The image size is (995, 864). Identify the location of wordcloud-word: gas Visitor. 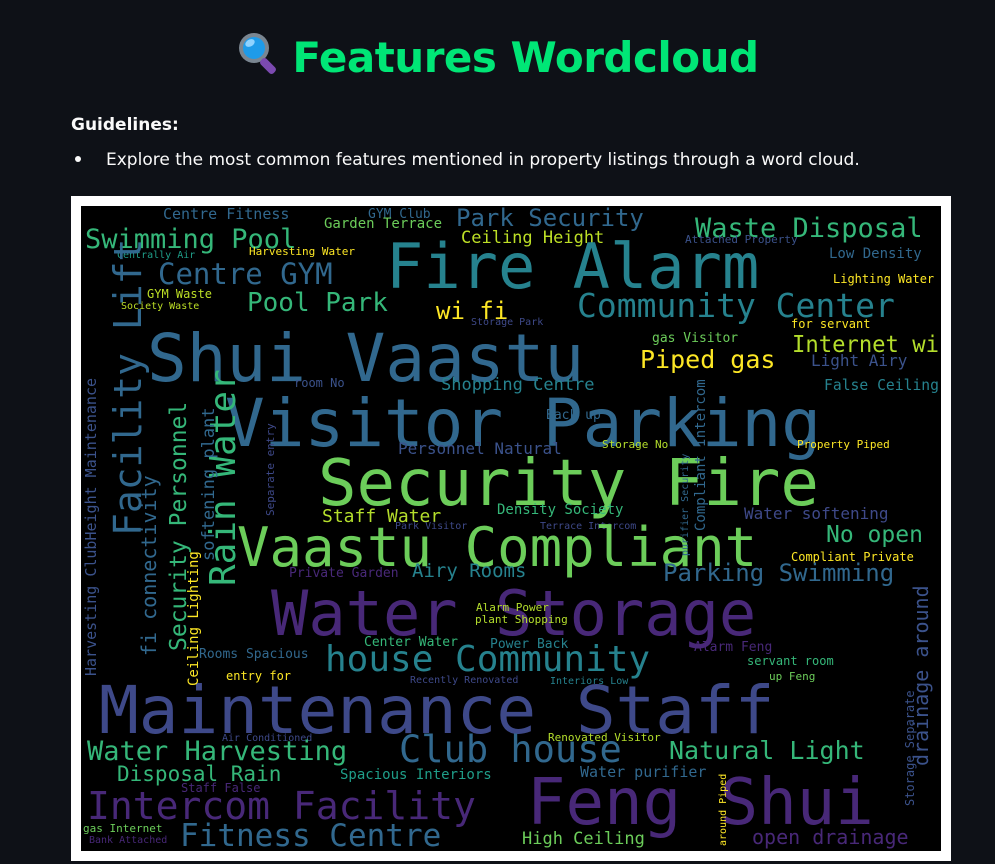
(695, 338).